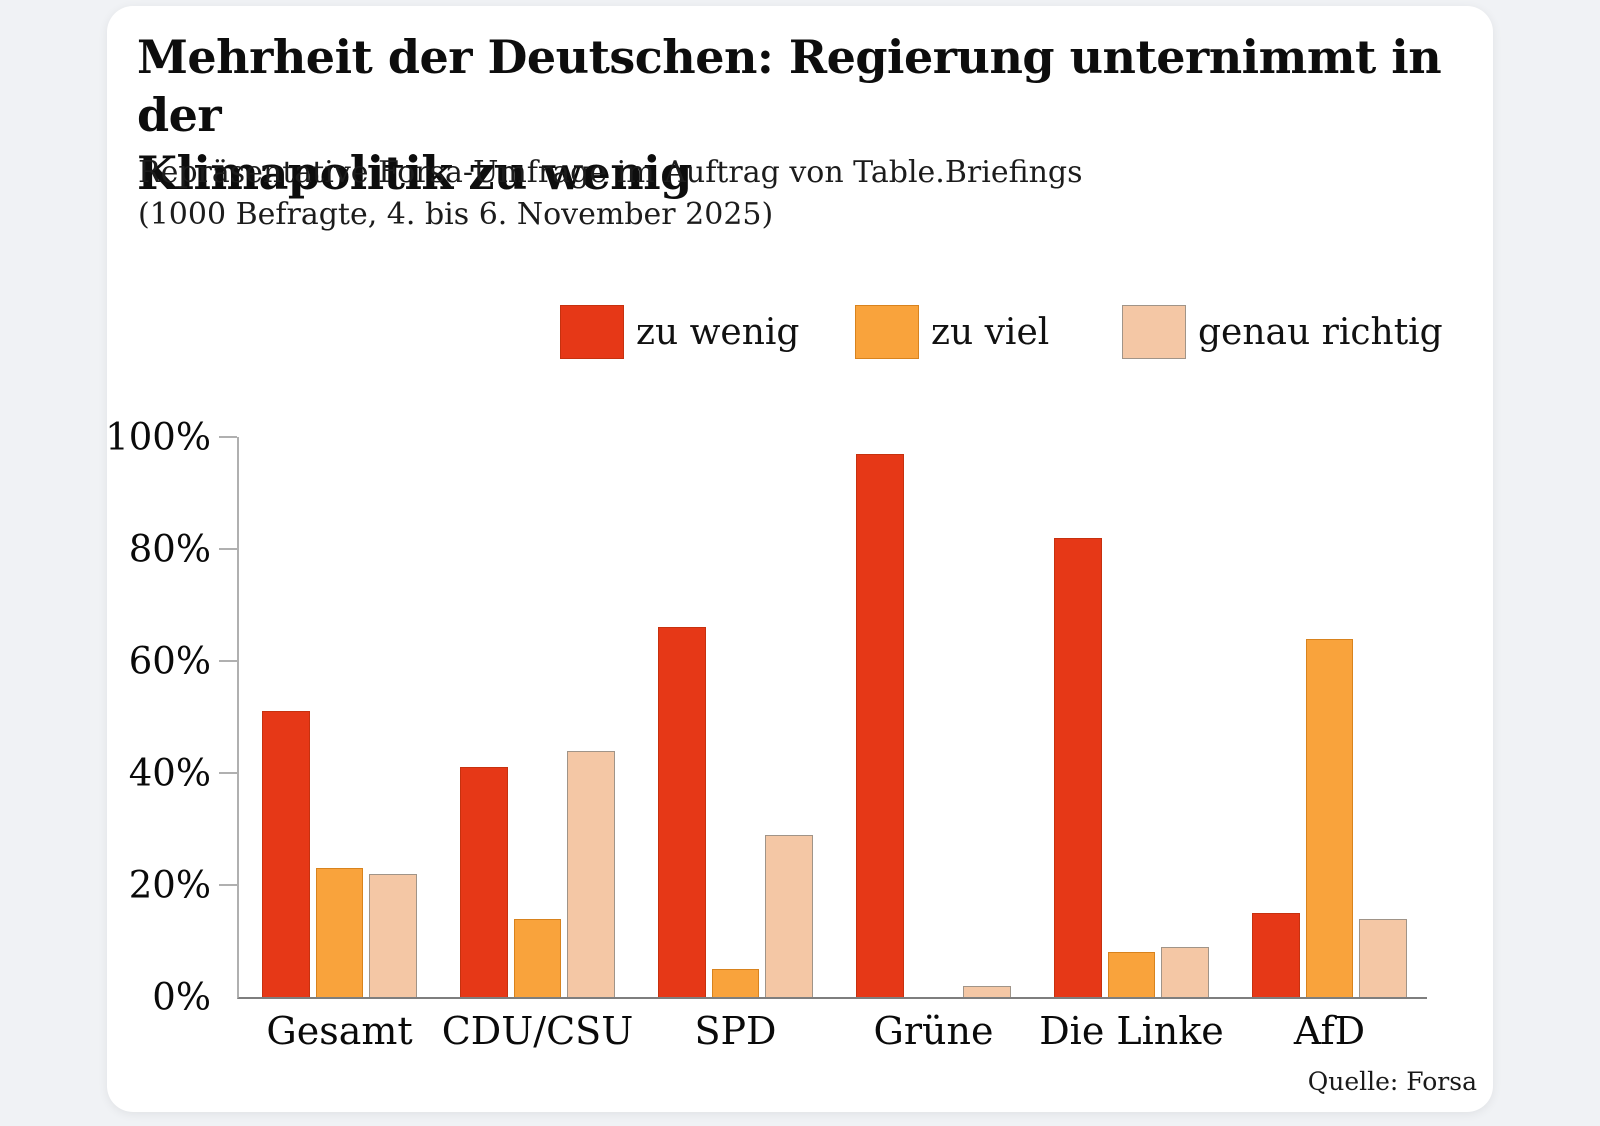 This screenshot has height=1126, width=1600. What do you see at coordinates (414, 173) in the screenshot?
I see `chart-title-line2: Klimapolitik zu wenig` at bounding box center [414, 173].